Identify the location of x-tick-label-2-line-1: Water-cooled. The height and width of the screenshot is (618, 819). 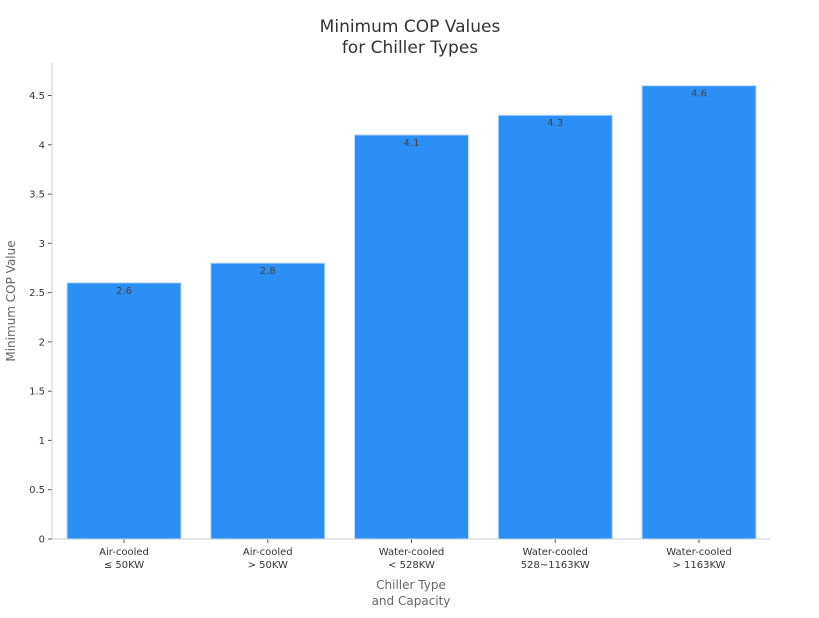
(412, 552).